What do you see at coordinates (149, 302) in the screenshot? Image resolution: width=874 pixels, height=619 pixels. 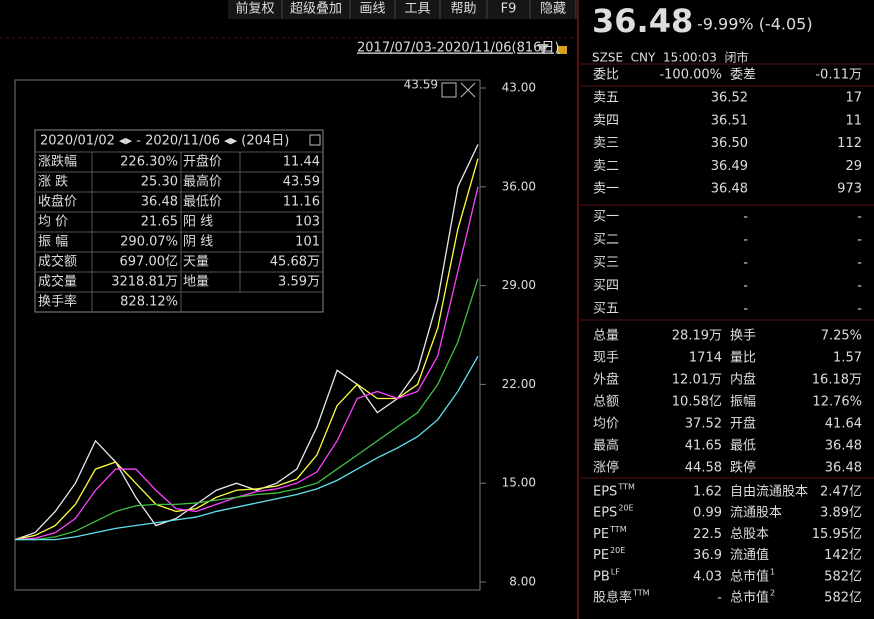 I see `info-cell: 828.12%` at bounding box center [149, 302].